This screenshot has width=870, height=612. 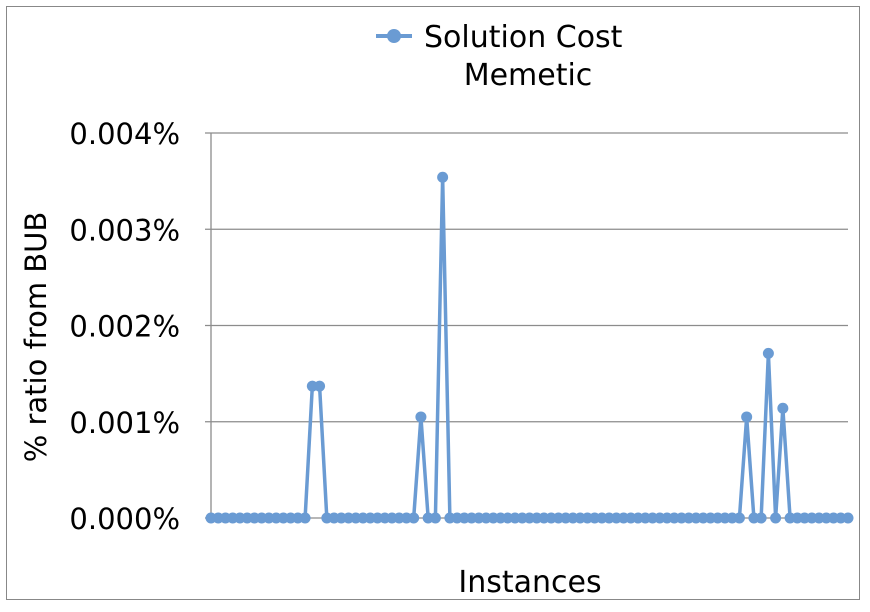 I want to click on y-tick-label: 0.003%, so click(x=124, y=230).